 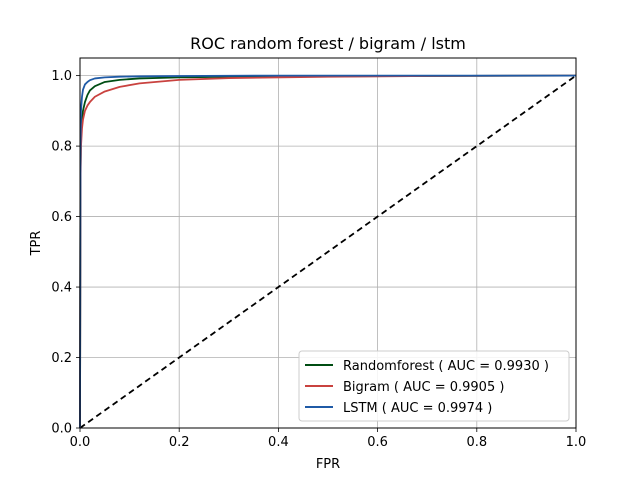 I want to click on legend-label-0: Randomforest ( AUC = 0.9930 ), so click(x=446, y=366).